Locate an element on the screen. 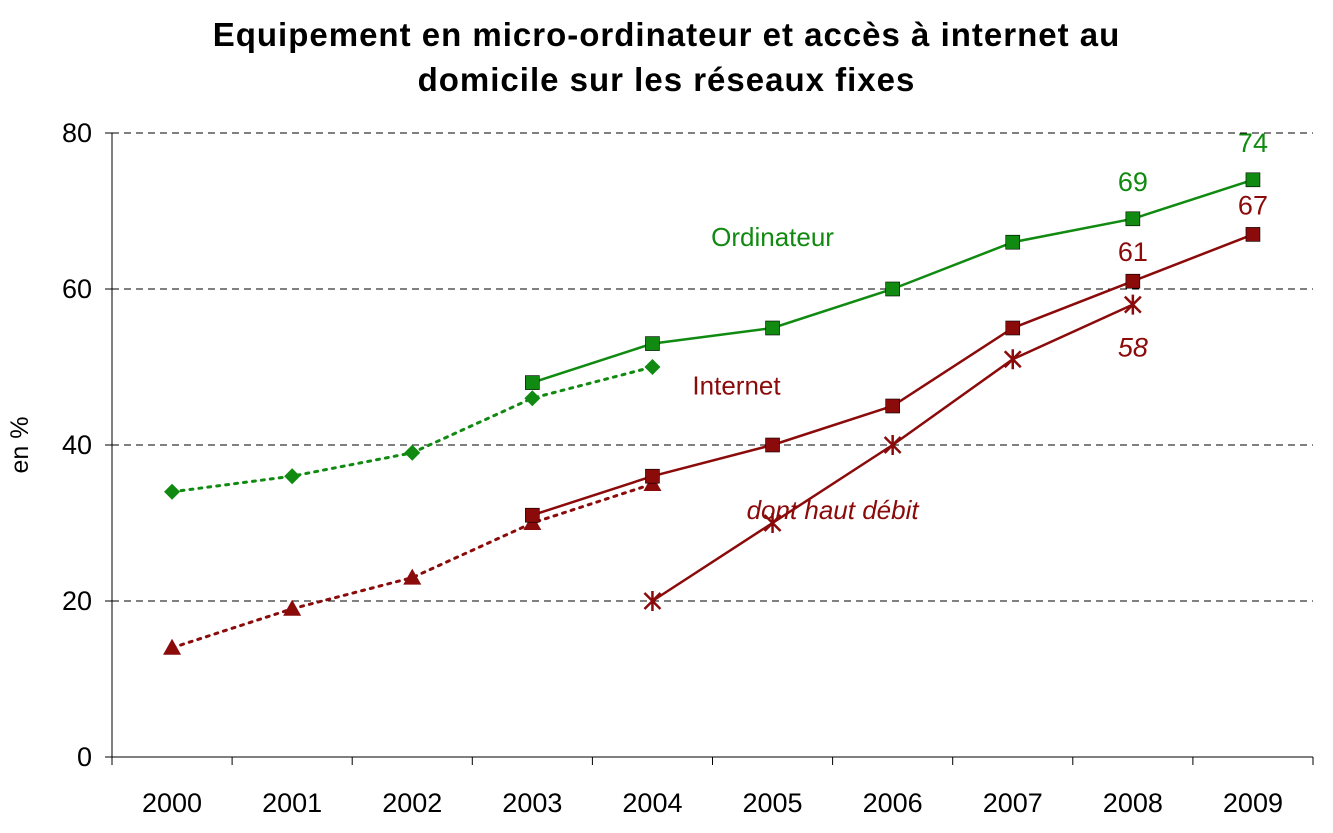 The image size is (1333, 833). x-tick-label: 2005 is located at coordinates (773, 803).